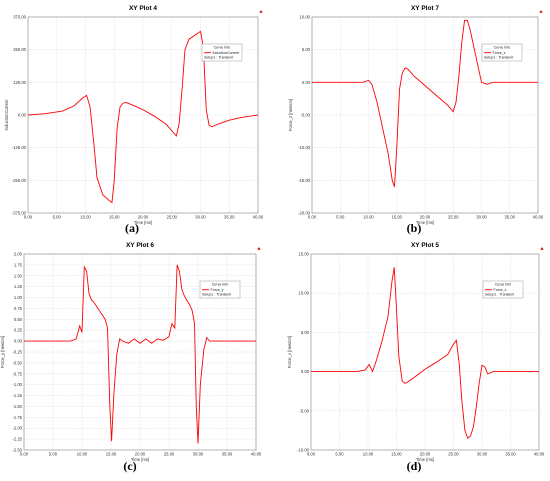  I want to click on y-tick-label: -0.75, so click(17, 373).